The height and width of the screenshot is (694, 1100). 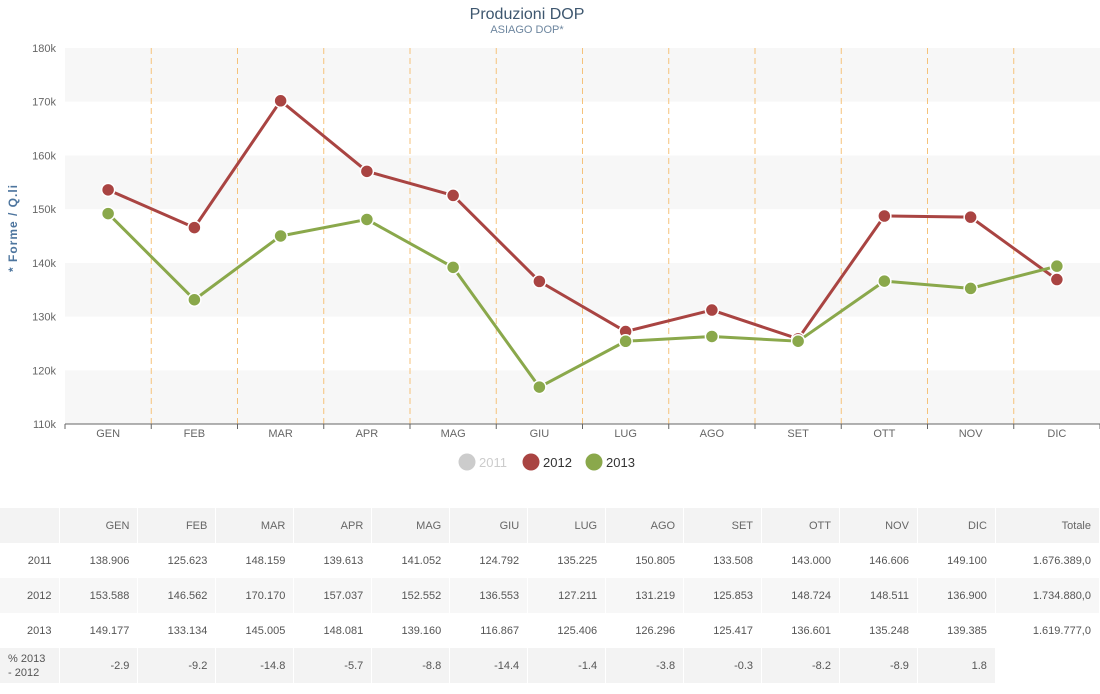 I want to click on table-header-cell: Totale, so click(x=1047, y=525).